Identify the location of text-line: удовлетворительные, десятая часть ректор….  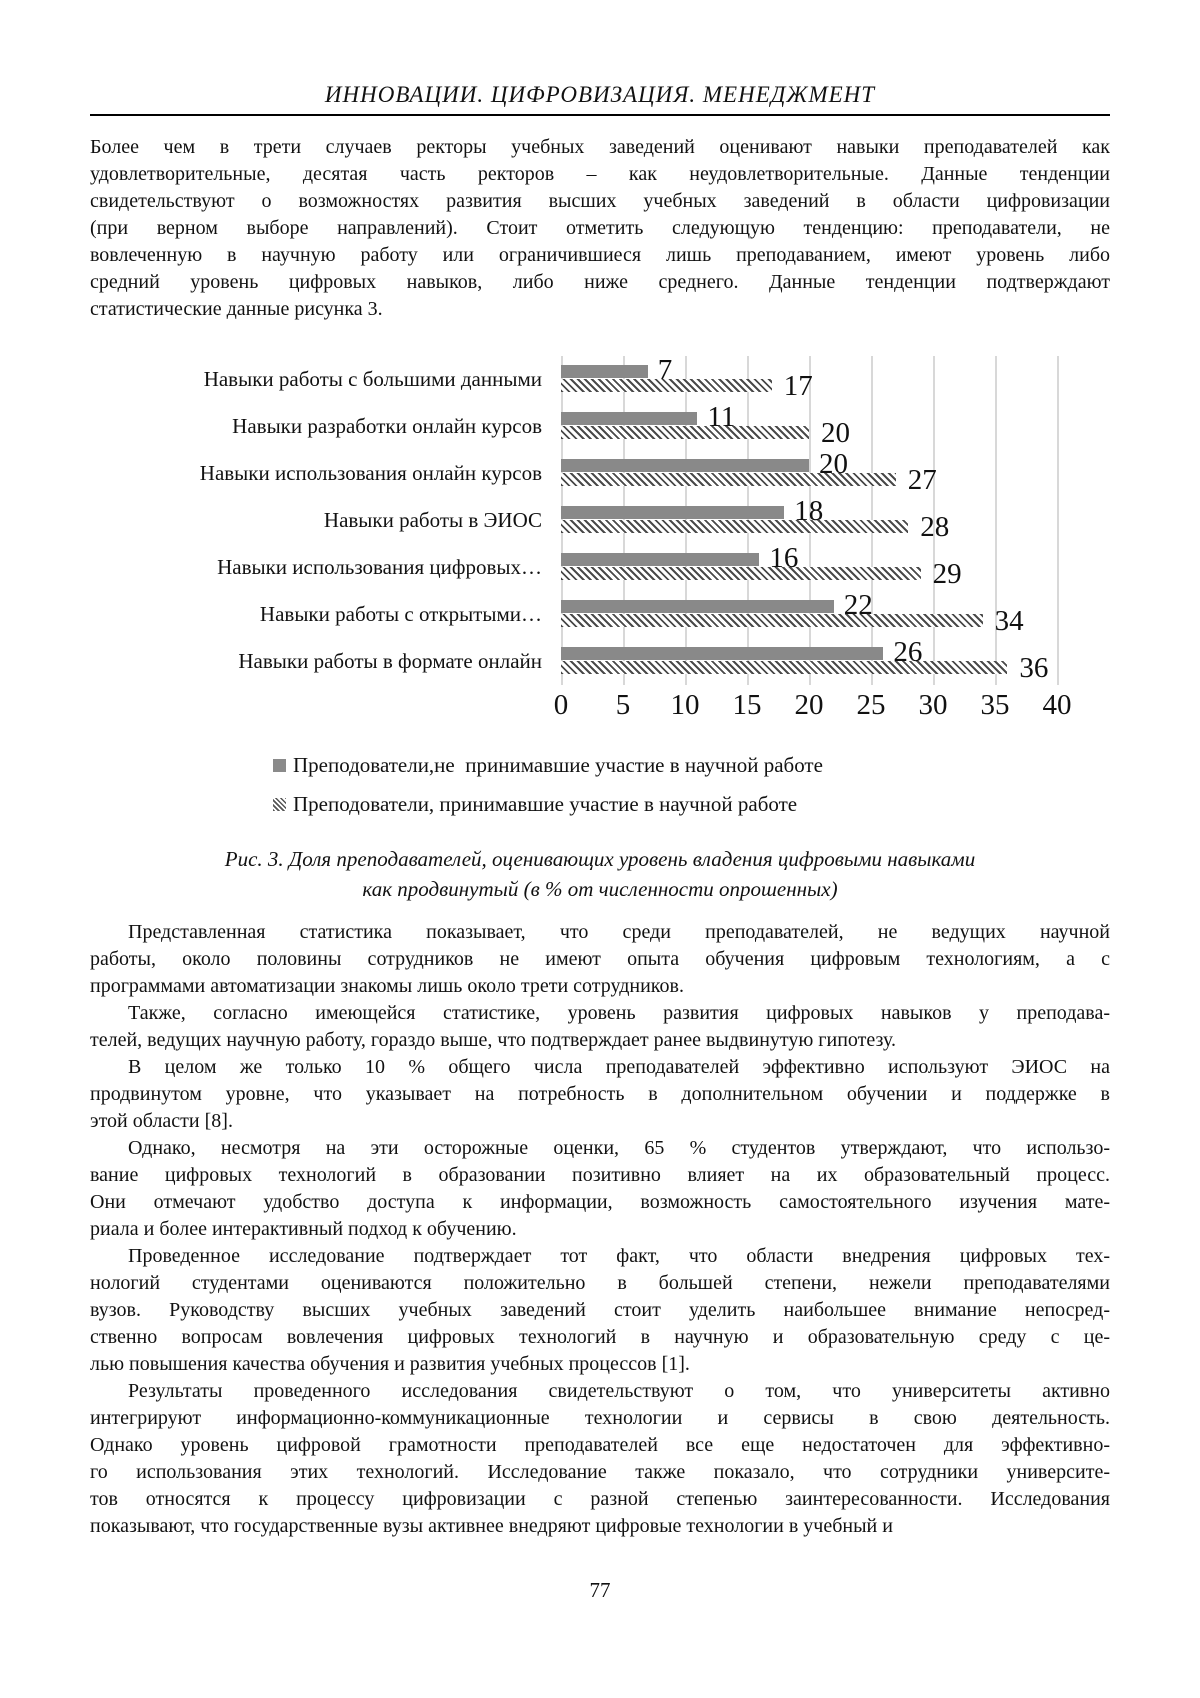
(600, 174).